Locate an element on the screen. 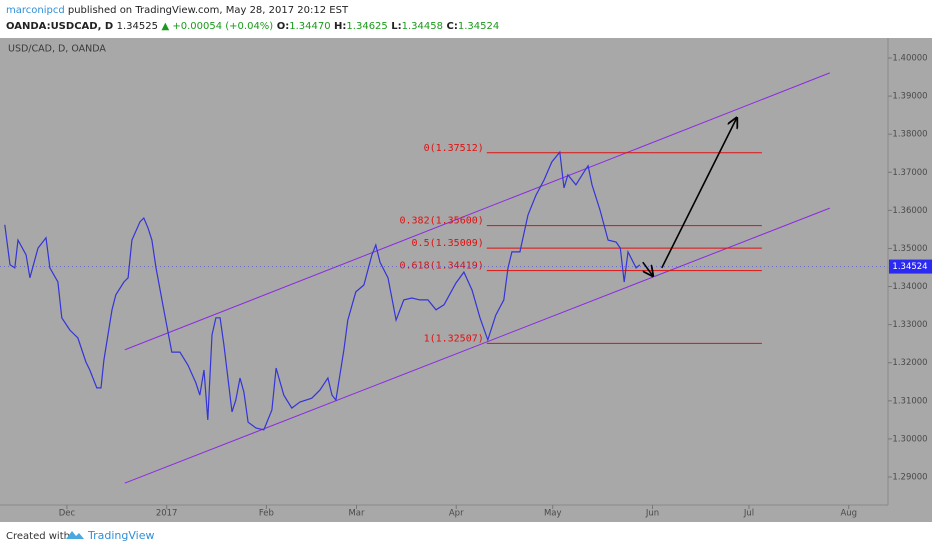 This screenshot has width=932, height=550. y-tick-label: 1.36000 is located at coordinates (909, 211).